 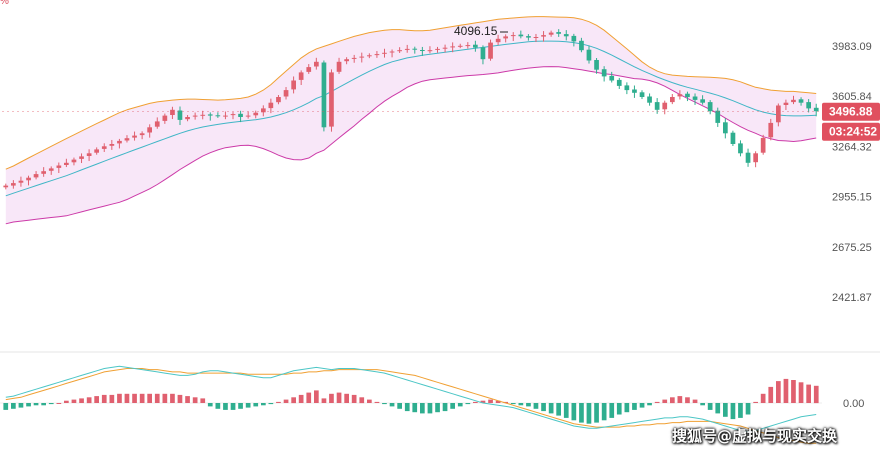 I want to click on price-tick-label: 2421.87, so click(x=852, y=298).